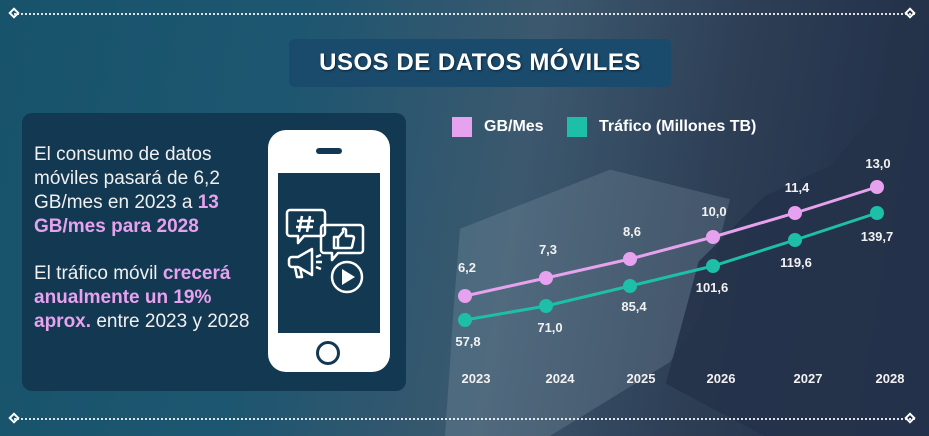 The width and height of the screenshot is (929, 436). What do you see at coordinates (173, 321) in the screenshot?
I see `traffic-text-b: entre 2023 y 2028` at bounding box center [173, 321].